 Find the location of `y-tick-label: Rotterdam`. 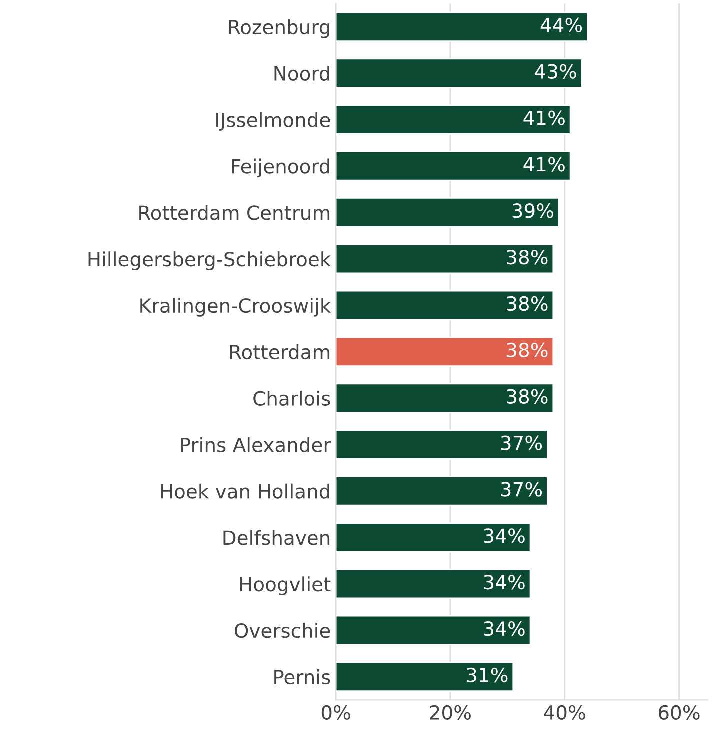

y-tick-label: Rotterdam is located at coordinates (280, 352).